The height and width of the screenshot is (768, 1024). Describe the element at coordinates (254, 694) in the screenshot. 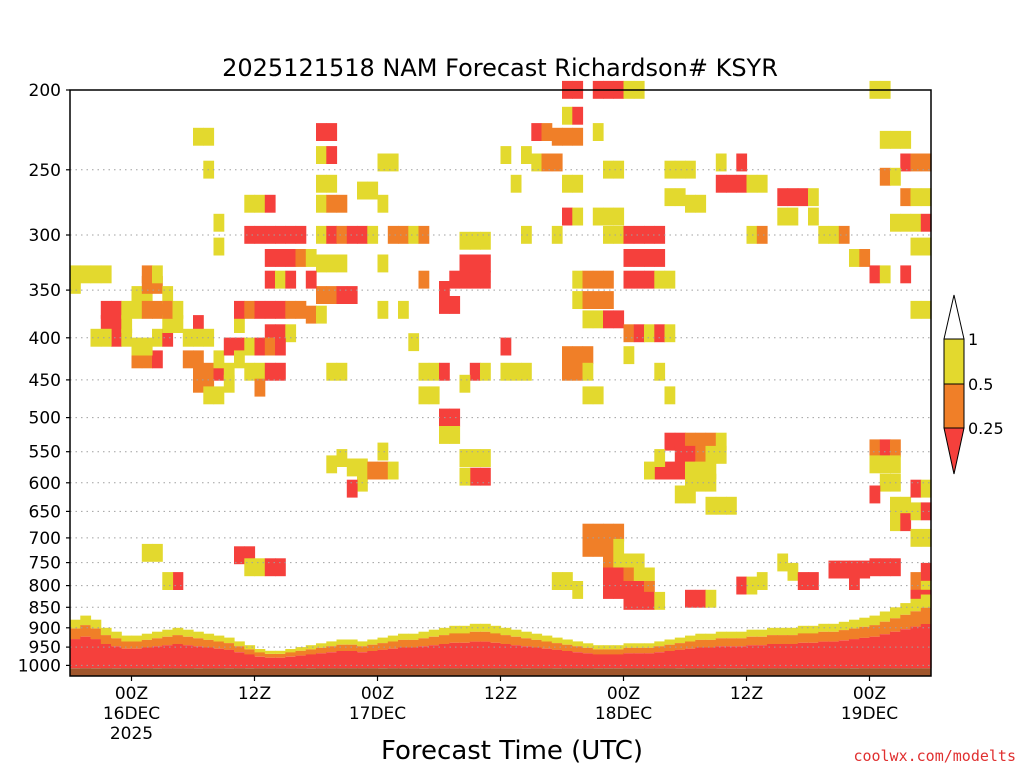

I see `x-tick-label: 12Z` at that location.